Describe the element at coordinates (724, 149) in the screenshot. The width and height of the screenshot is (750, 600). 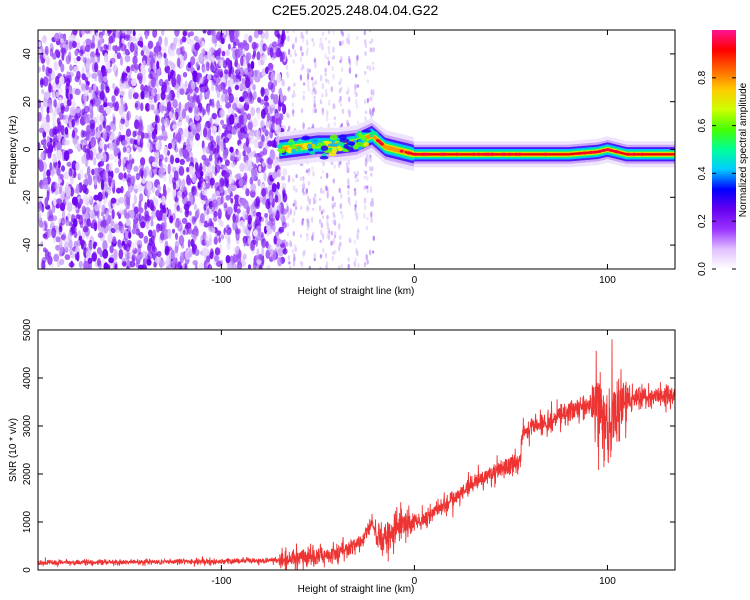
I see `colorbar-gradient` at that location.